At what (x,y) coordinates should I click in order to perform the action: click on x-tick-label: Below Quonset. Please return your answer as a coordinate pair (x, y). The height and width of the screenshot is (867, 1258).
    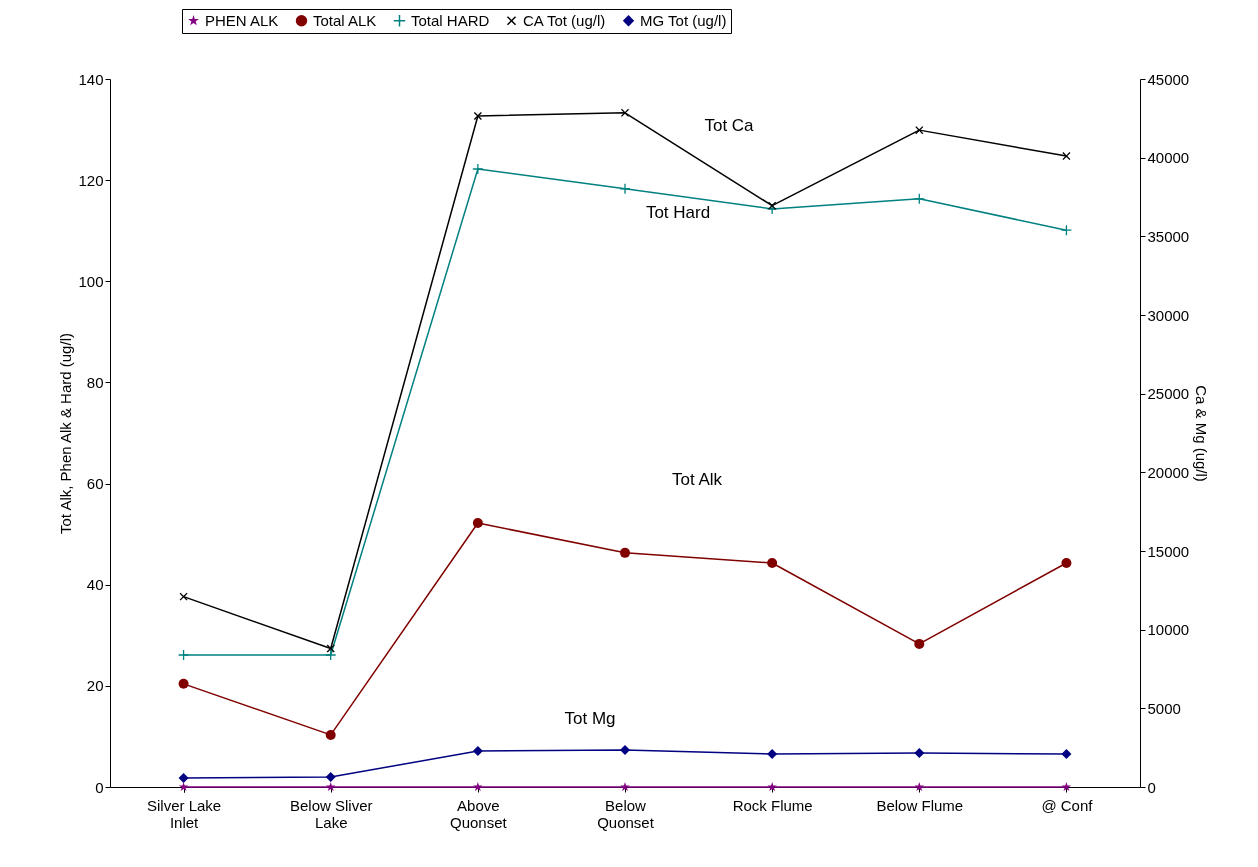
    Looking at the image, I should click on (626, 813).